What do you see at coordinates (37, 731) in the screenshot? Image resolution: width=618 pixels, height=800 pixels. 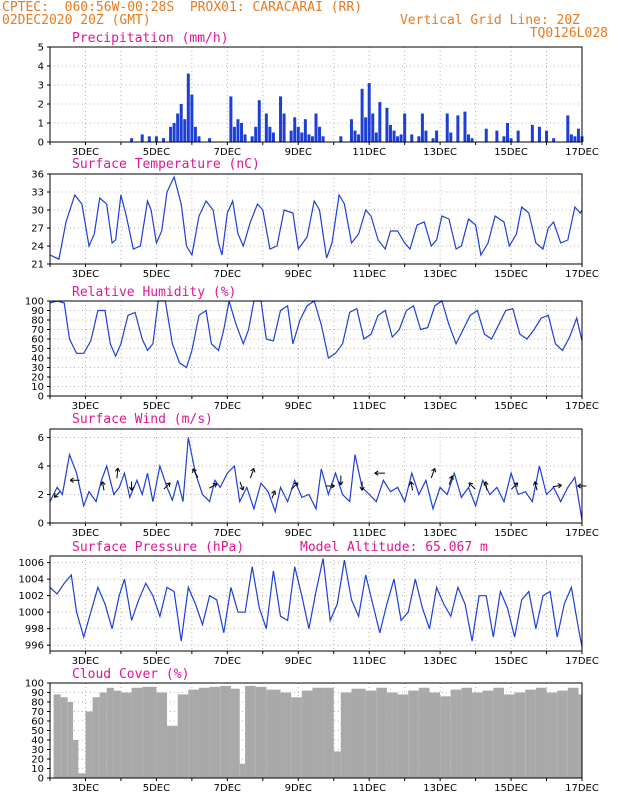 I see `y-tick-label: 50` at bounding box center [37, 731].